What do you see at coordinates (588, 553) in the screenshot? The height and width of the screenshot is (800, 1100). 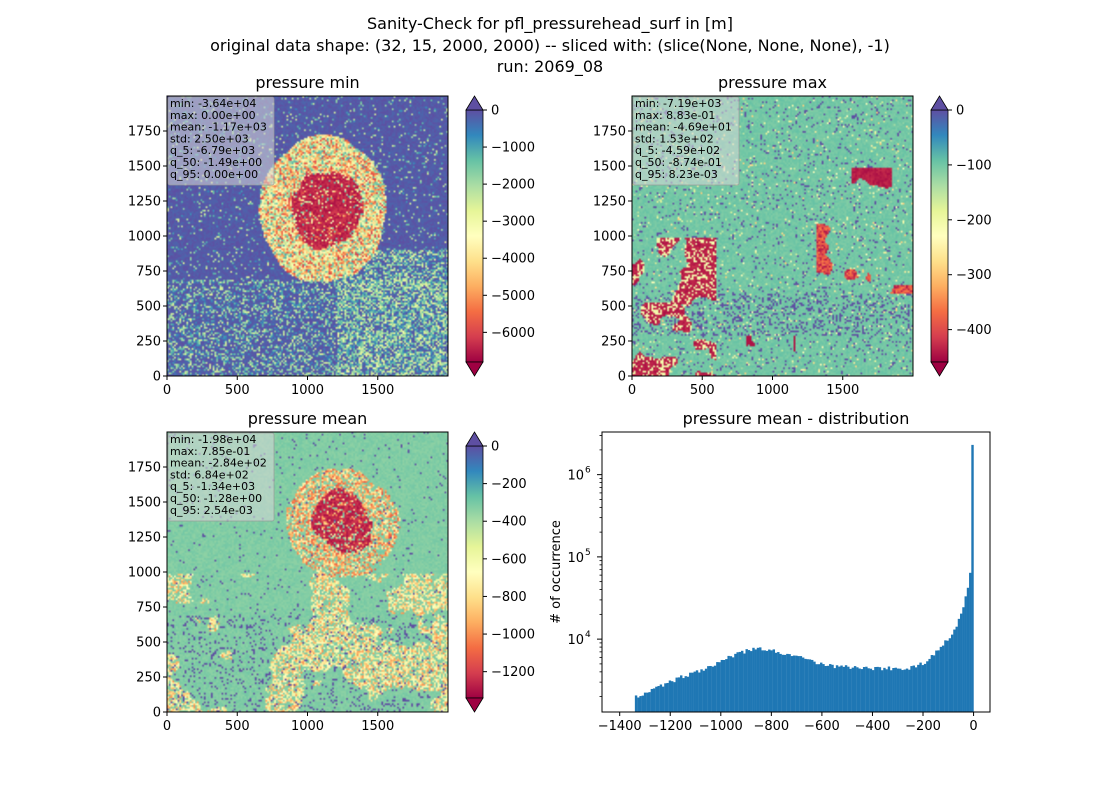 I see `y-tick-exponent: 5` at bounding box center [588, 553].